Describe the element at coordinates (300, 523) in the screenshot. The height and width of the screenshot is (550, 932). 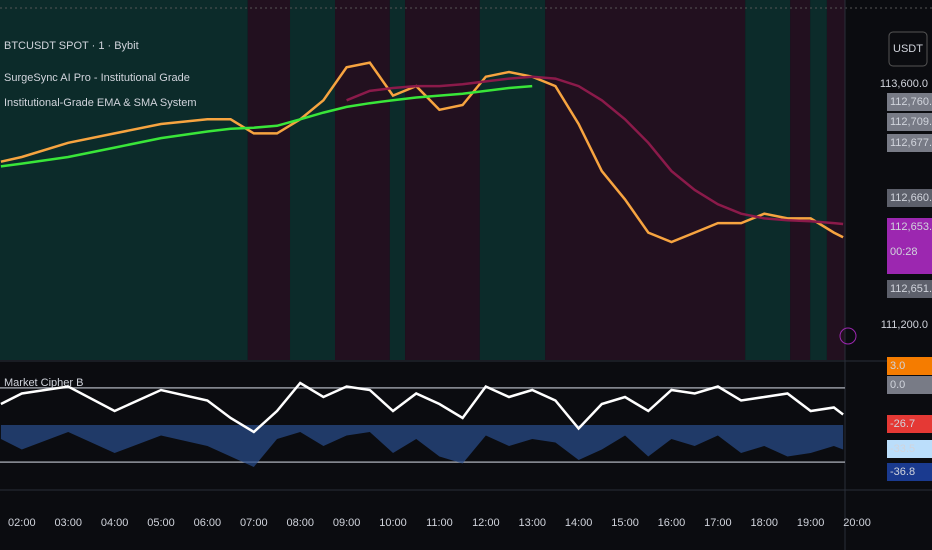
I see `x-tick-label: 08:00` at that location.